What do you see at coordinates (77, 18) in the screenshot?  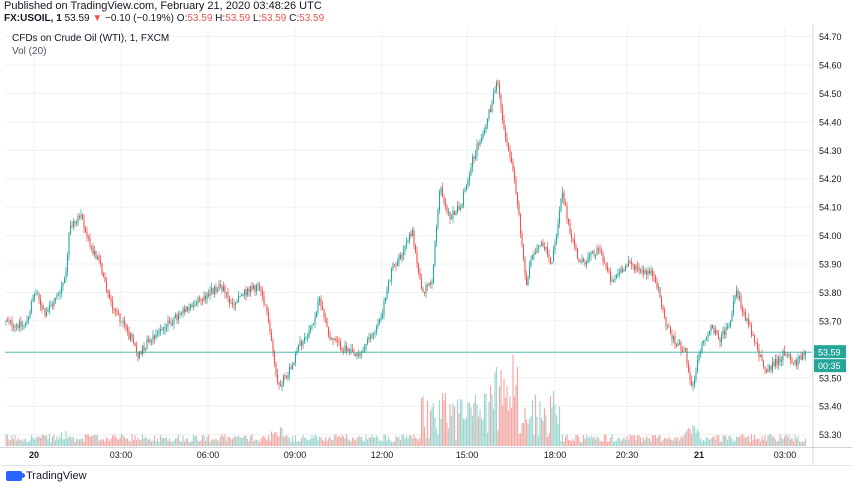 I see `last-price: 53.59` at bounding box center [77, 18].